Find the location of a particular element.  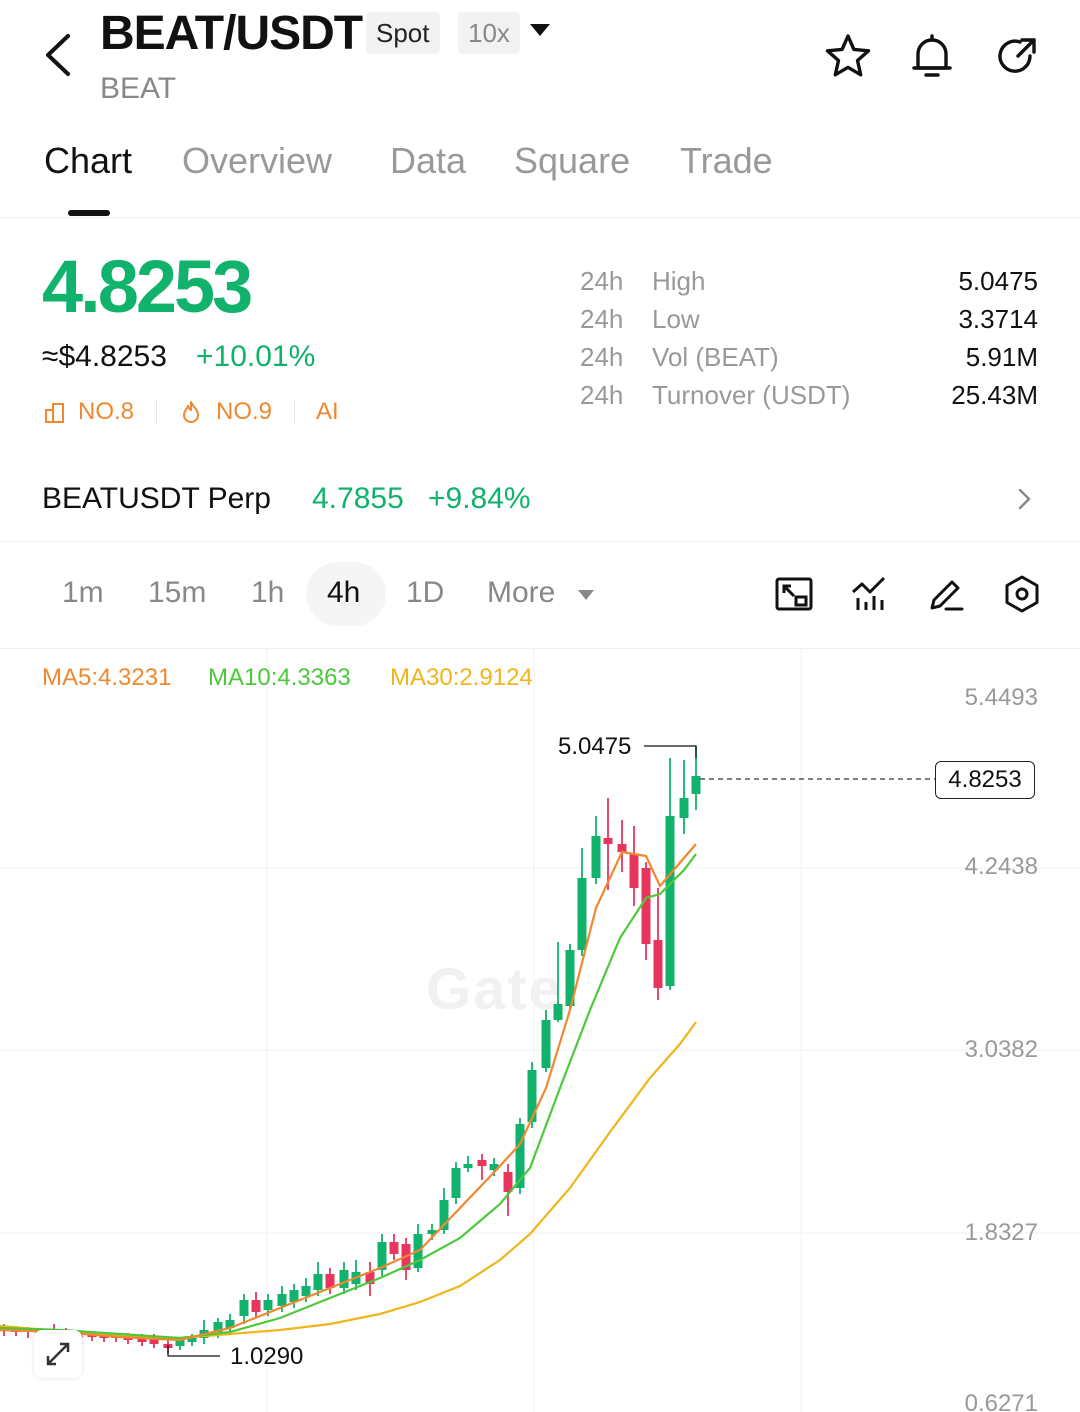

indicators-icon is located at coordinates (870, 594).